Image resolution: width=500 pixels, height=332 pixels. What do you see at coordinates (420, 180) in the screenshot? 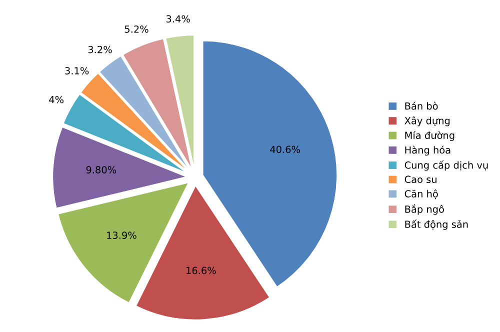
I see `legend-label: Cao su` at bounding box center [420, 180].